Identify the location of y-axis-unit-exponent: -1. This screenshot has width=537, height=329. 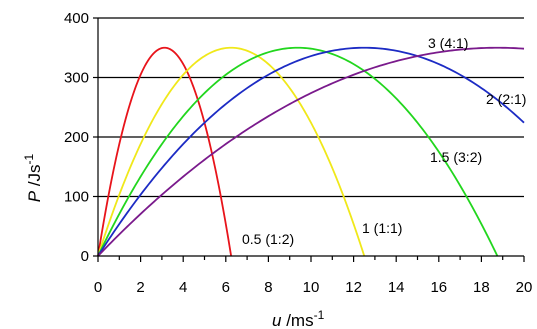
(29, 158).